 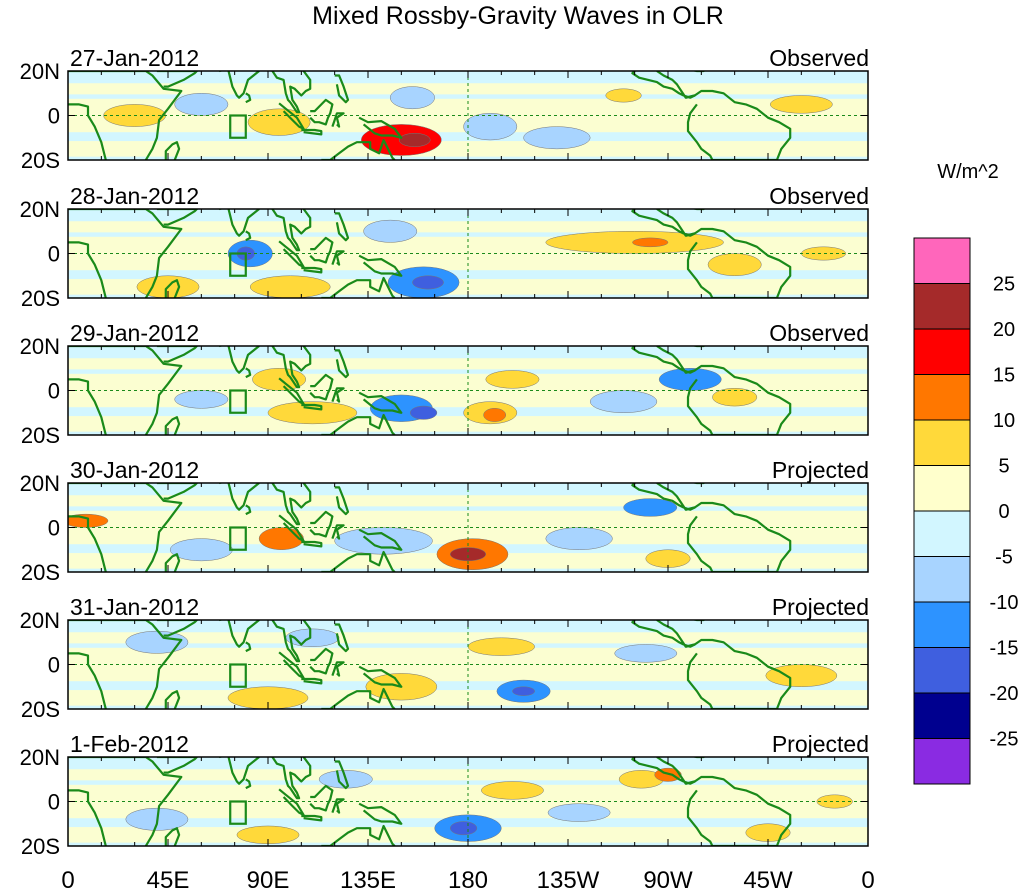 I want to click on panel-1: 20N 0 20S 27-Jan-2012 Observed, so click(x=444, y=109).